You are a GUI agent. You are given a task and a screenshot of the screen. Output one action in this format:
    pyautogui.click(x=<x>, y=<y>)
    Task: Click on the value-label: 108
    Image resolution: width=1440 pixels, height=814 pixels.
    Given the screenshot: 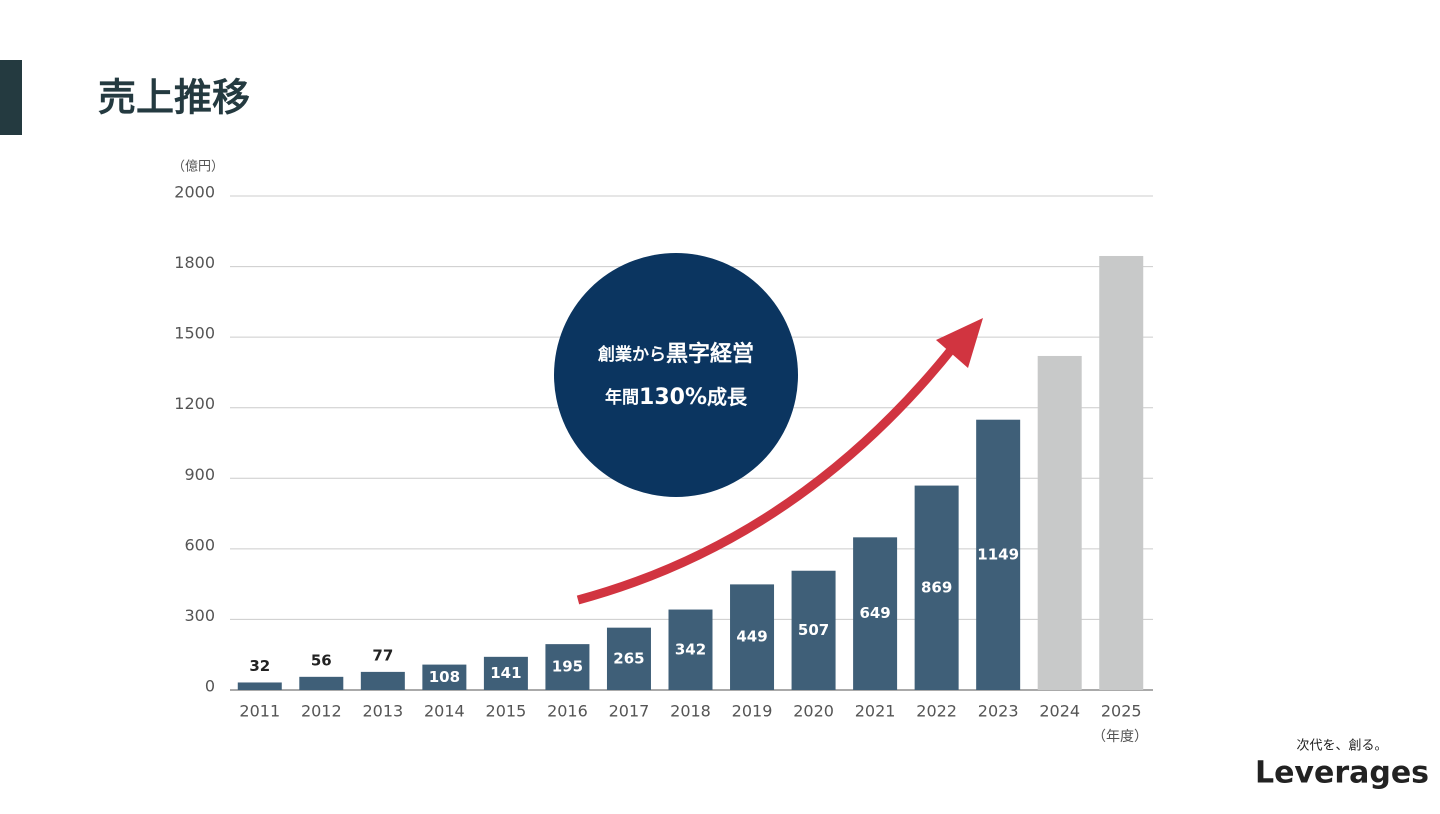 What is the action you would take?
    pyautogui.click(x=444, y=677)
    